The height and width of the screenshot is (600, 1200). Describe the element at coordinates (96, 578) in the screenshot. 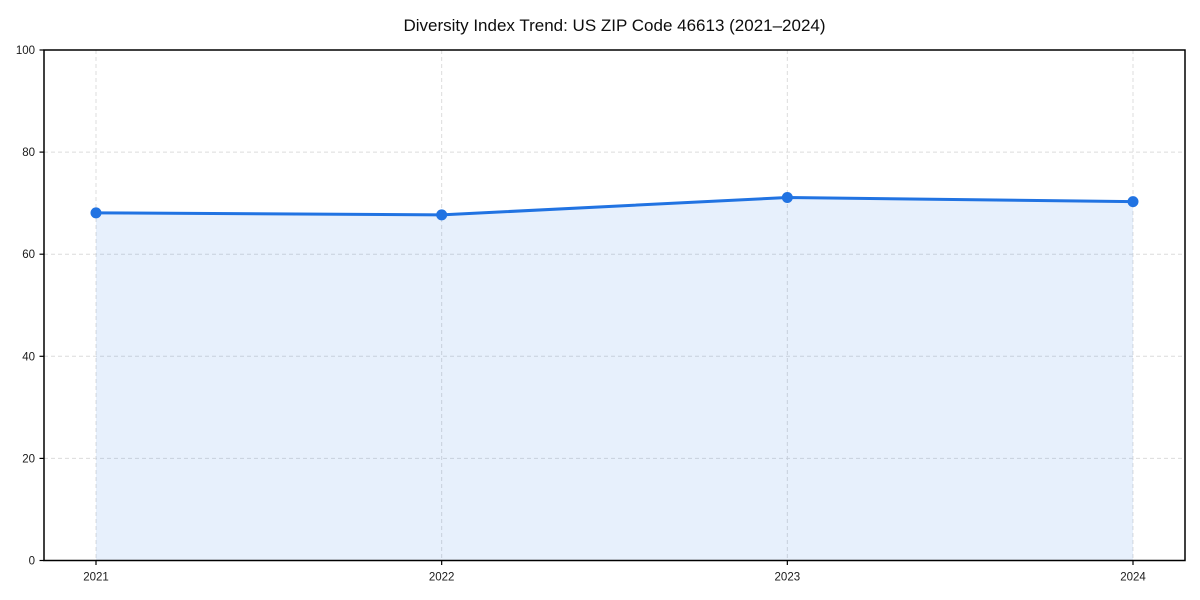

I see `x-tick-label: 2021` at that location.